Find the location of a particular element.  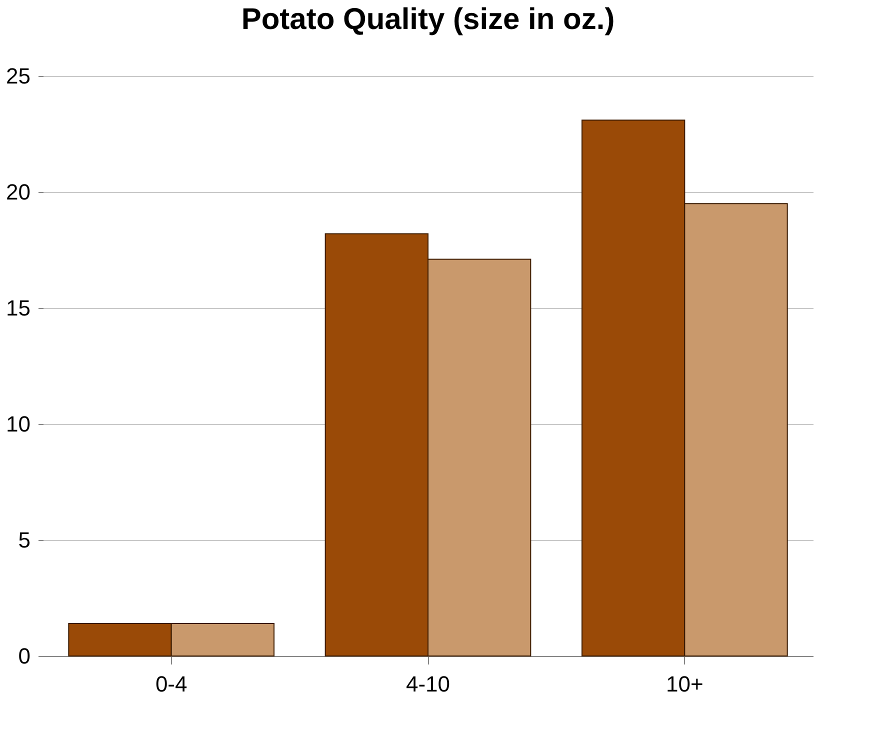

x-tick-label: 10+ is located at coordinates (685, 684).